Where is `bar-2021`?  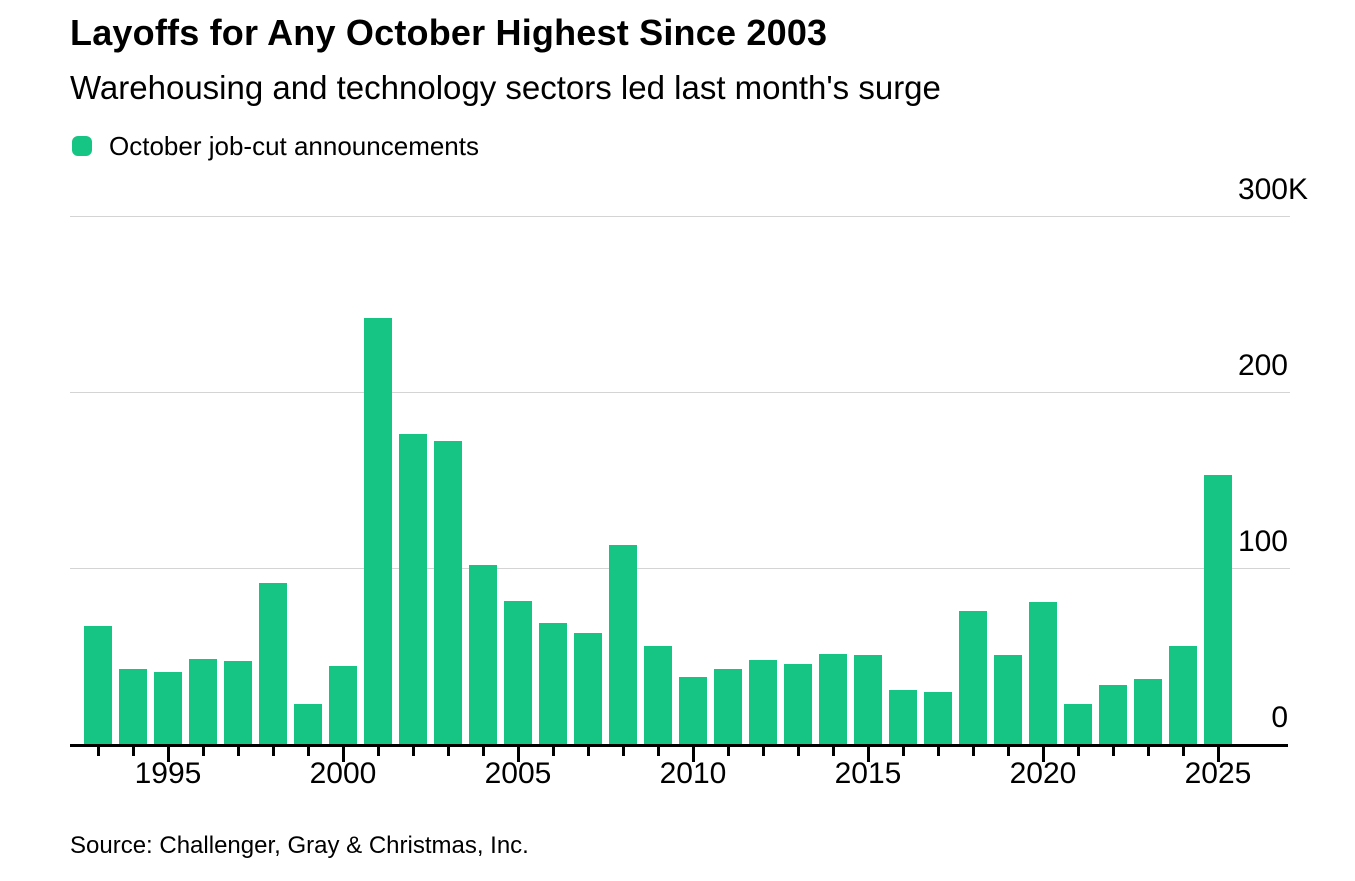 bar-2021 is located at coordinates (1078, 723).